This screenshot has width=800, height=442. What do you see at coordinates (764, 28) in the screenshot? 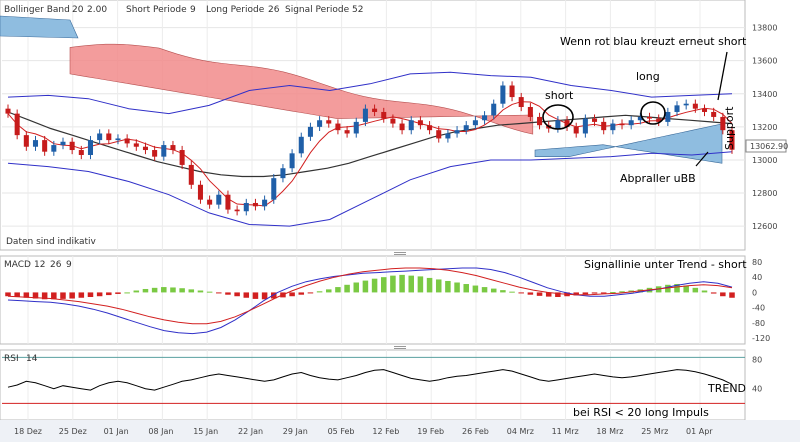
I see `price-tick-label: 13800` at bounding box center [764, 28].